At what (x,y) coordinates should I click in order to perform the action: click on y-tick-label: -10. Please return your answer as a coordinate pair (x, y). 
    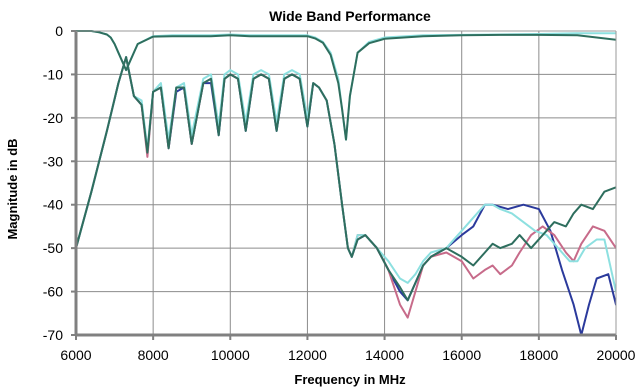
    Looking at the image, I should click on (53, 74).